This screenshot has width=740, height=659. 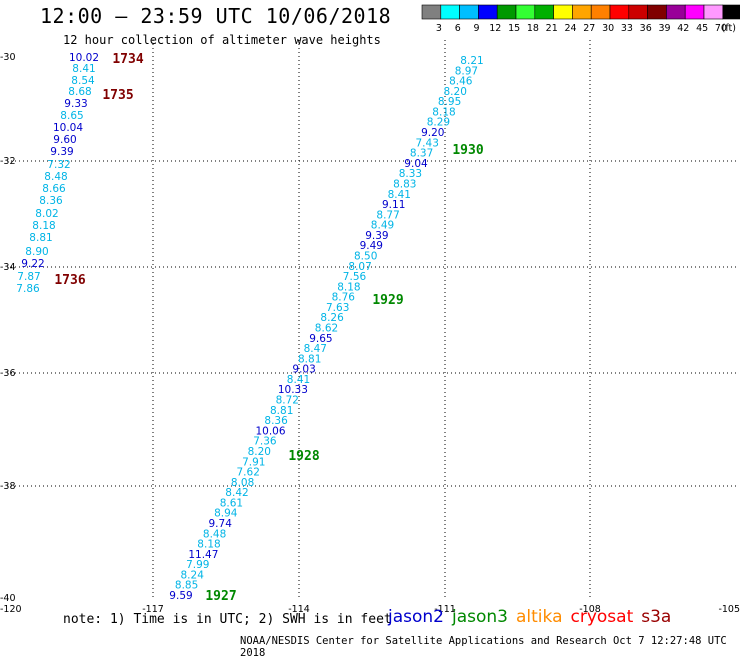 What do you see at coordinates (355, 277) in the screenshot?
I see `wave-height-value: 7.56` at bounding box center [355, 277].